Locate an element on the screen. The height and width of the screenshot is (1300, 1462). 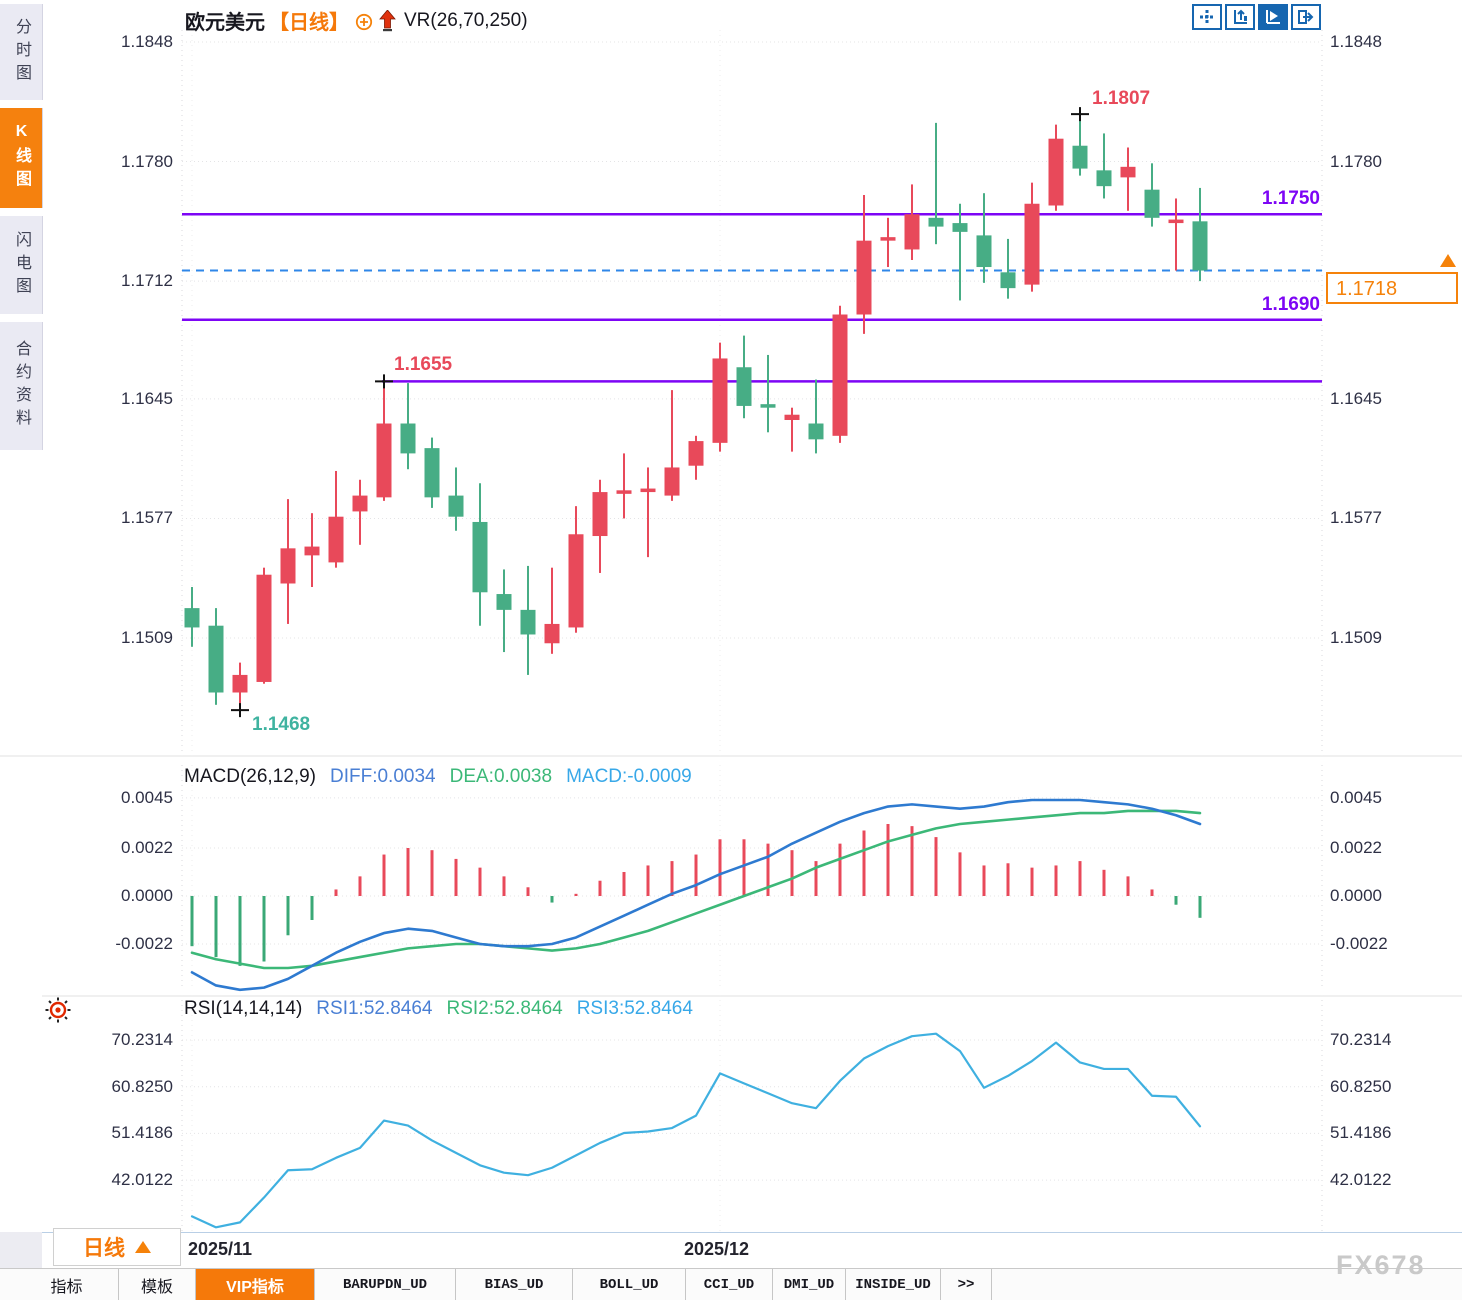
macd-macd-value: MACD:-0.0009 is located at coordinates (629, 776).